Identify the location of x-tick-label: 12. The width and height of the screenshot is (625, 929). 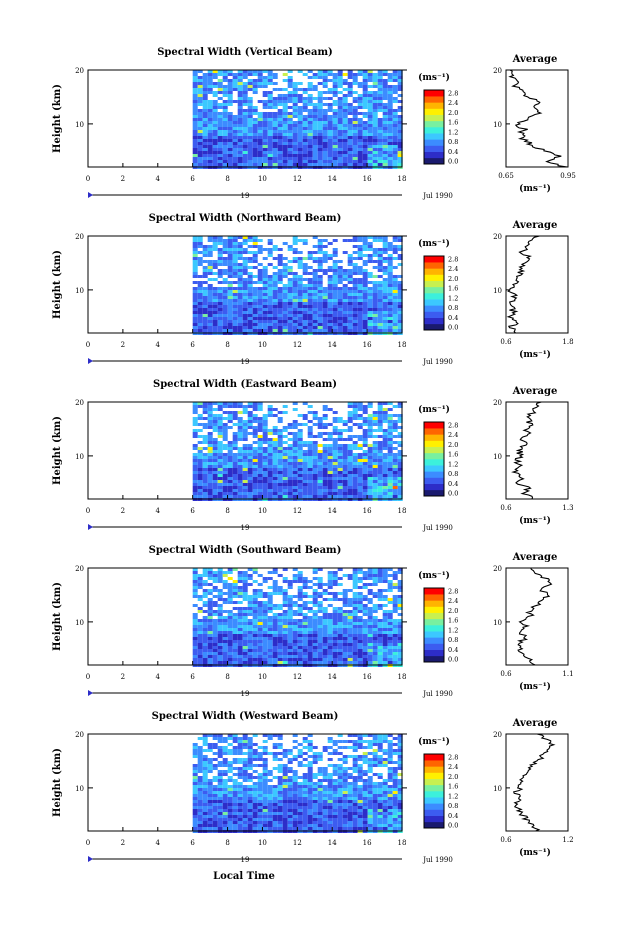
(297, 677).